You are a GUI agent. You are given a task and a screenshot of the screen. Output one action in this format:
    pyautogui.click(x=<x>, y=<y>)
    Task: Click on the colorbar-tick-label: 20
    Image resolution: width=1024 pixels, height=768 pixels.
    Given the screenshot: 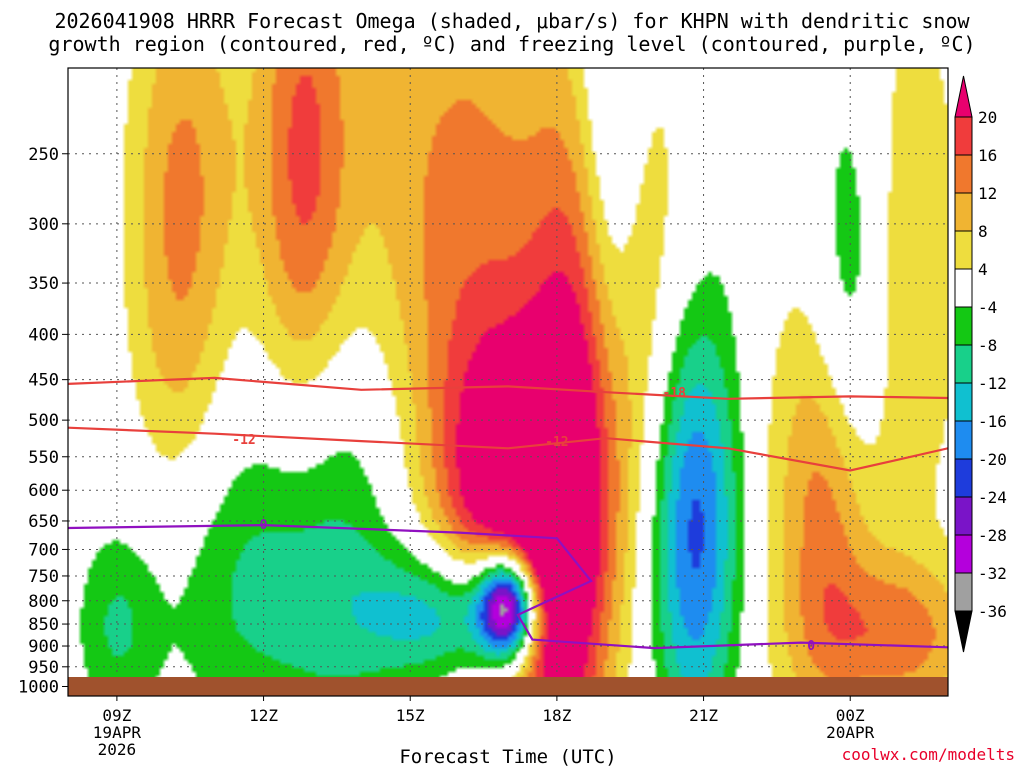 What is the action you would take?
    pyautogui.click(x=987, y=117)
    